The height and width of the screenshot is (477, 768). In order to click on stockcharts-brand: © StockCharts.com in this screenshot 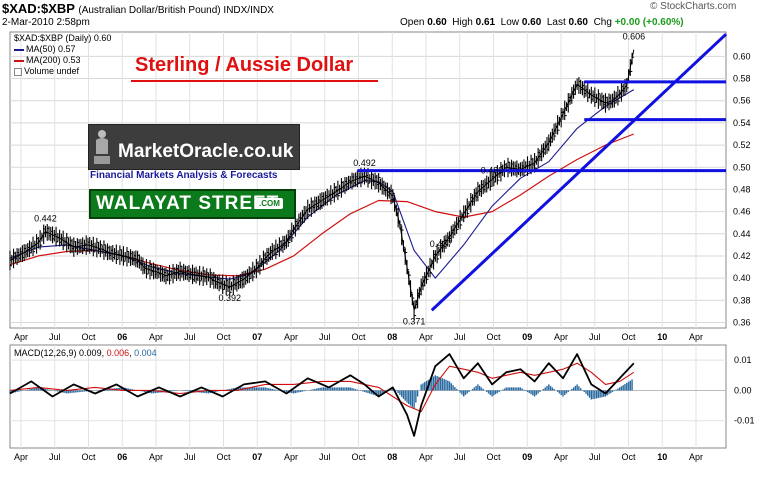, I will do `click(693, 6)`.